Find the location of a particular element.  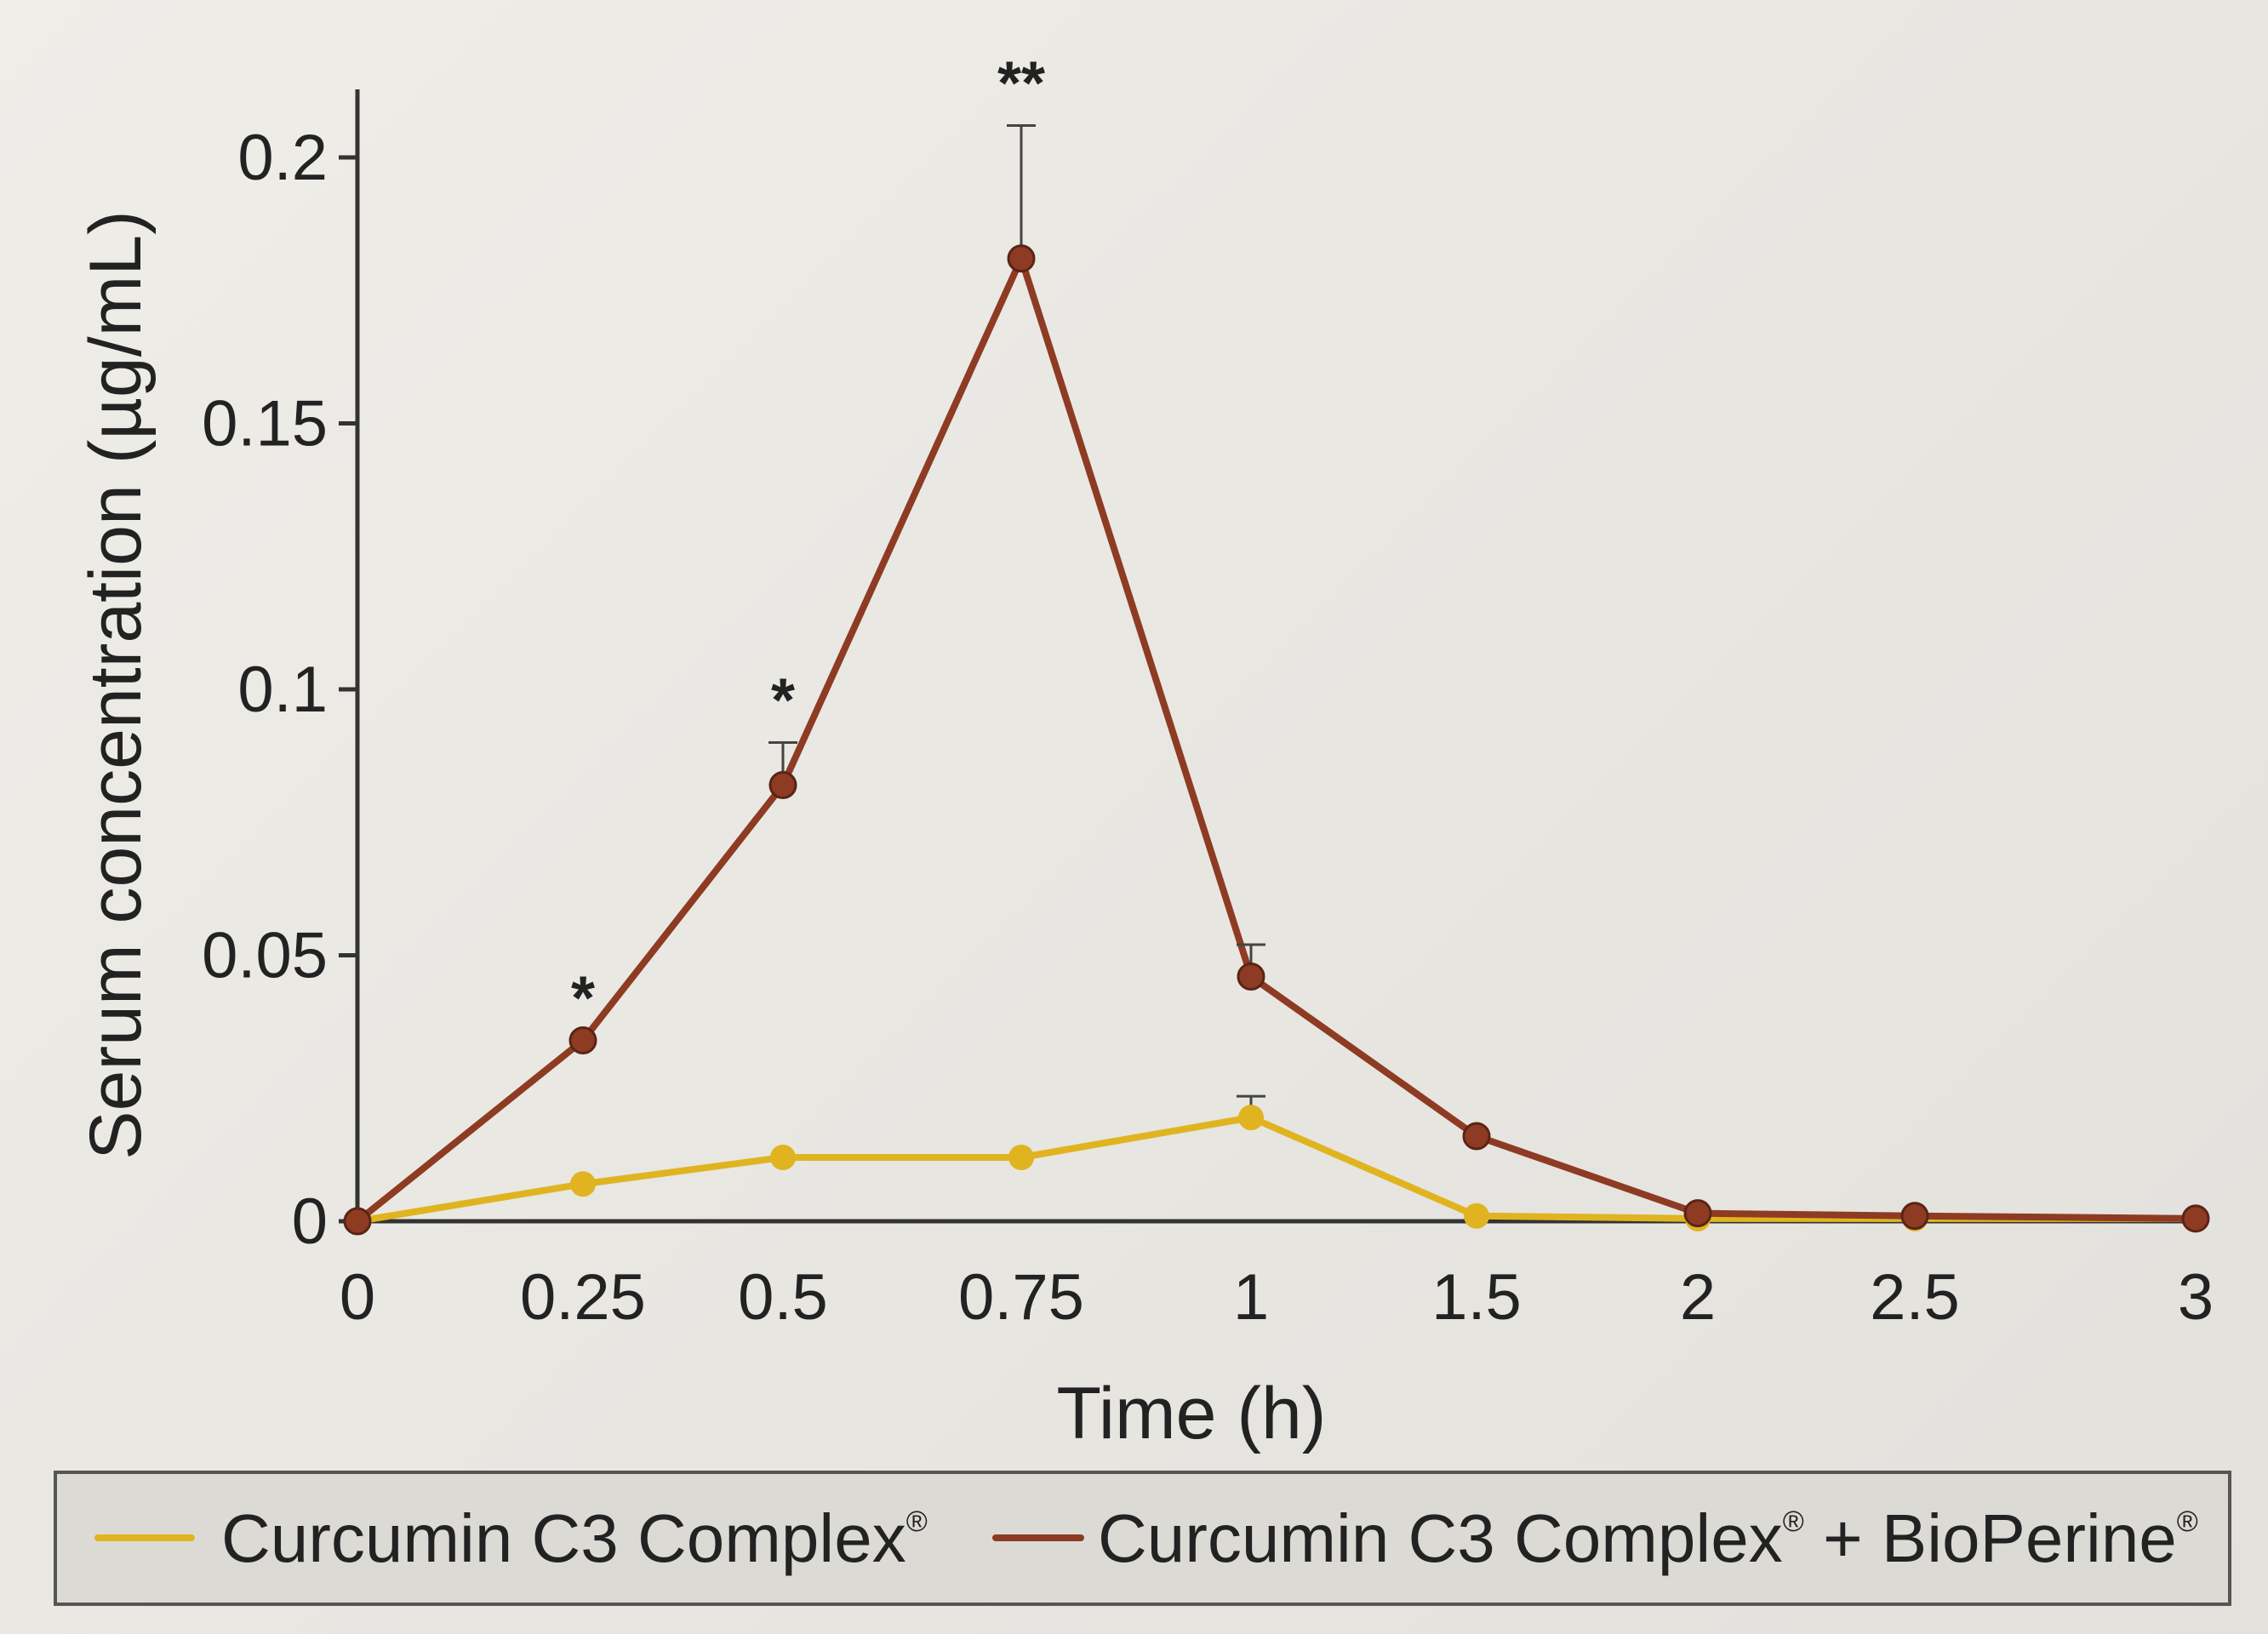

legend-label-bioperine-mark: ® is located at coordinates (1793, 1521).